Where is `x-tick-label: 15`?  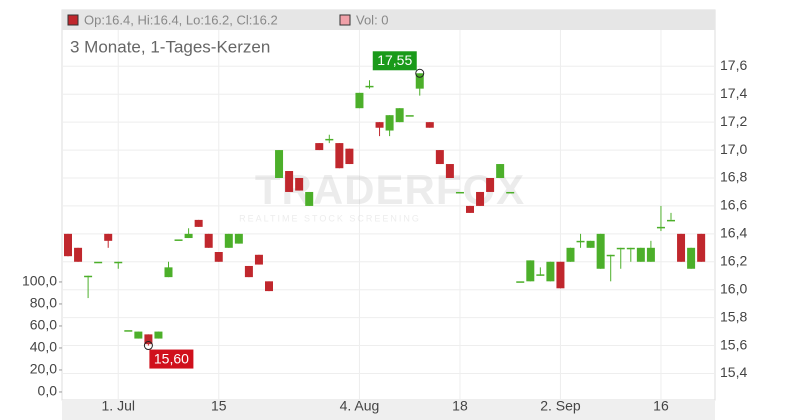 x-tick-label: 15 is located at coordinates (219, 406).